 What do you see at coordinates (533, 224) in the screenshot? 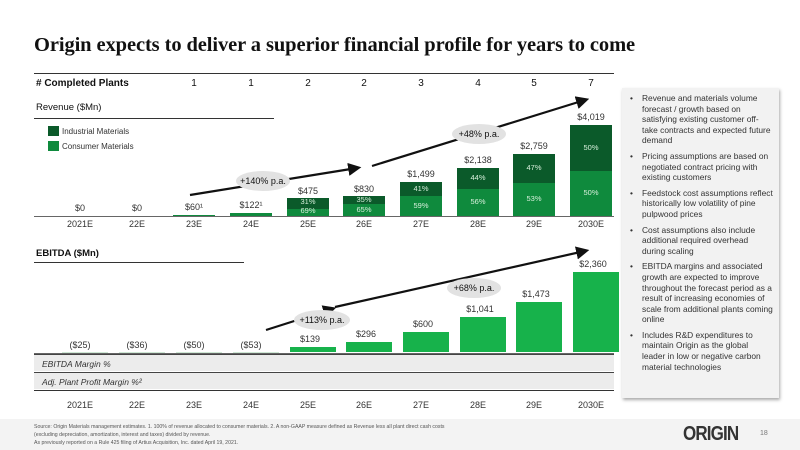
I see `revenue-year-label: 29E` at bounding box center [533, 224].